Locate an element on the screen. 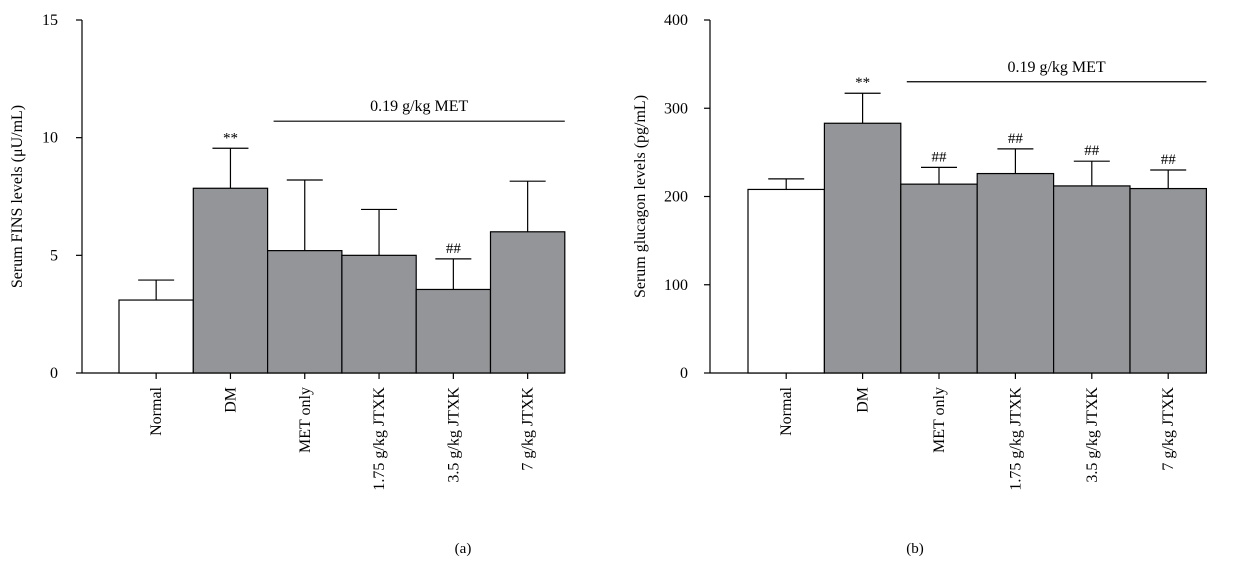 This screenshot has height=563, width=1237. y-tick-label: 10 is located at coordinates (50, 138).